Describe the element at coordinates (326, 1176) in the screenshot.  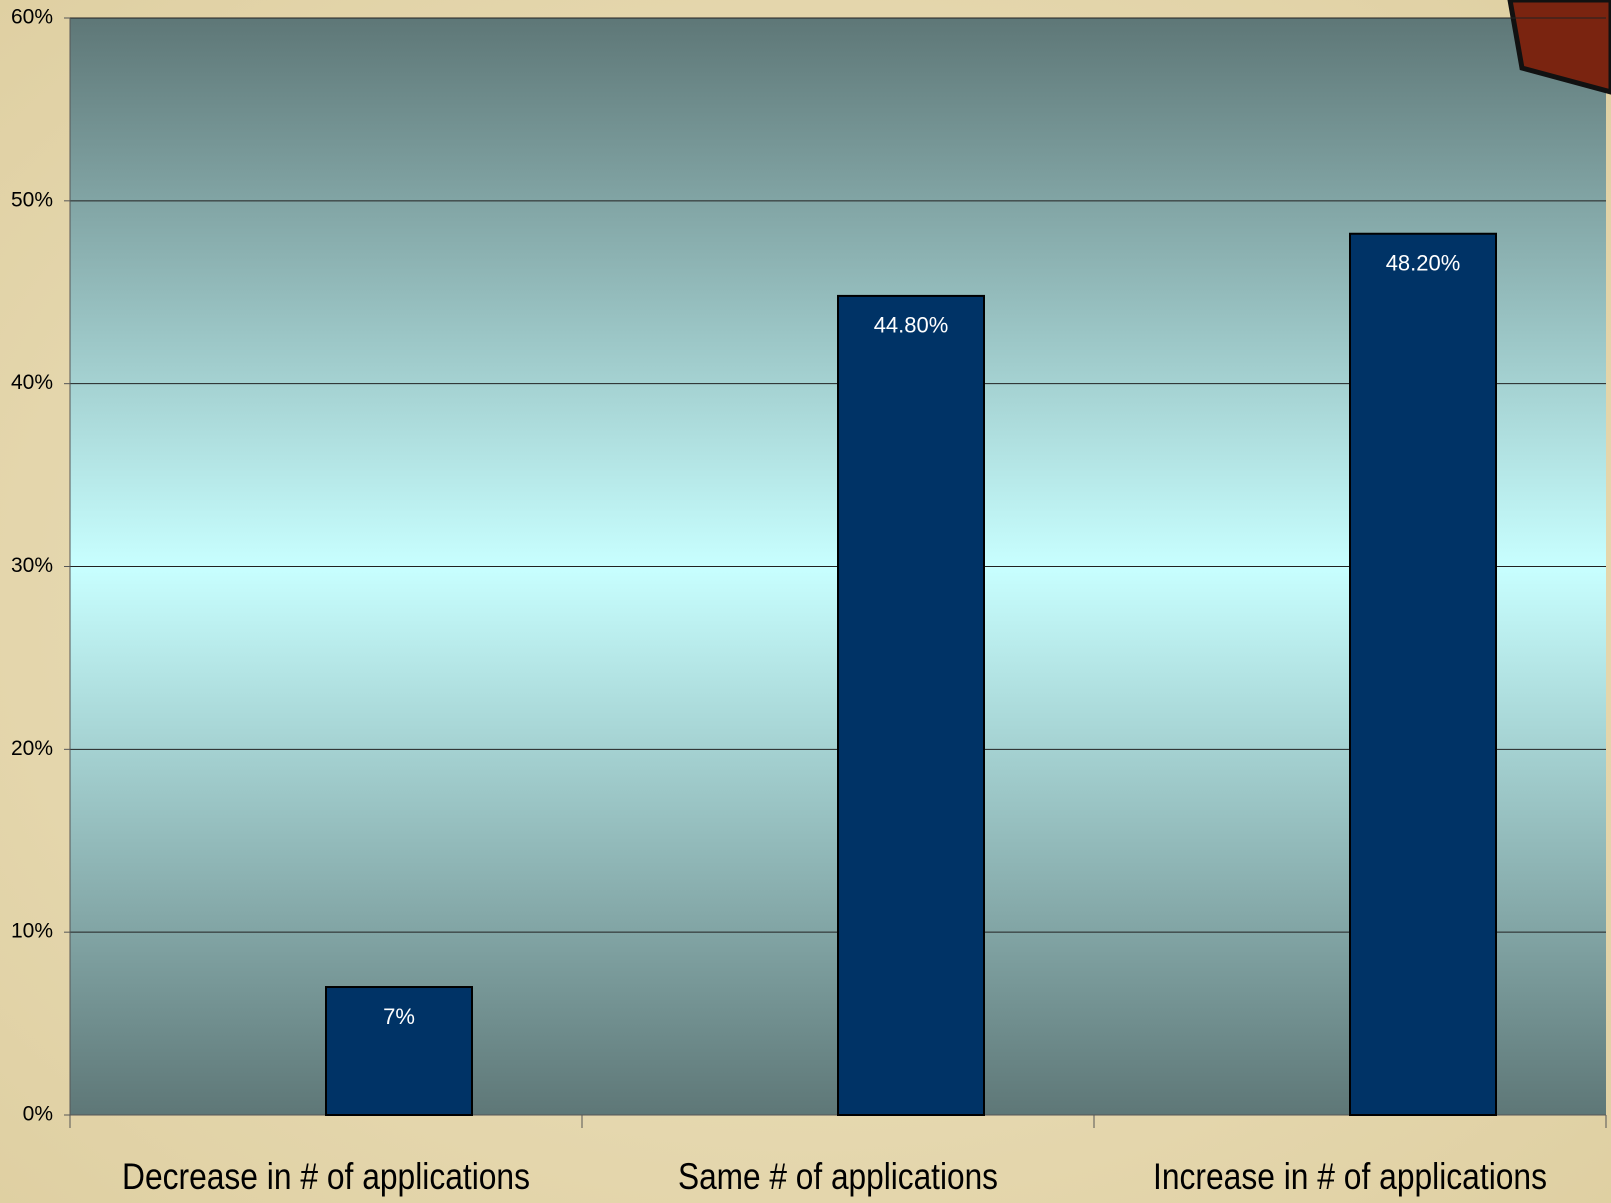
I see `x-tick-label: Decrease in # of applications` at that location.